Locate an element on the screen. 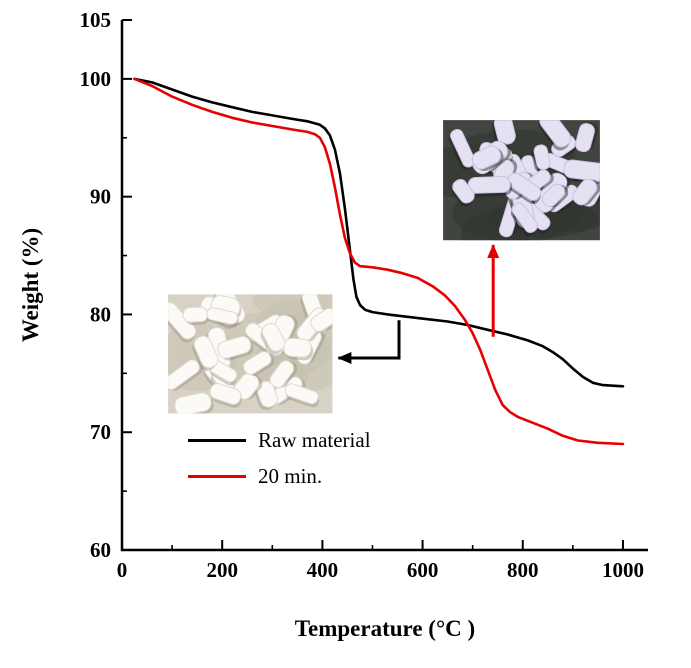 This screenshot has height=668, width=691. y-tick-label: 60 is located at coordinates (100, 550).